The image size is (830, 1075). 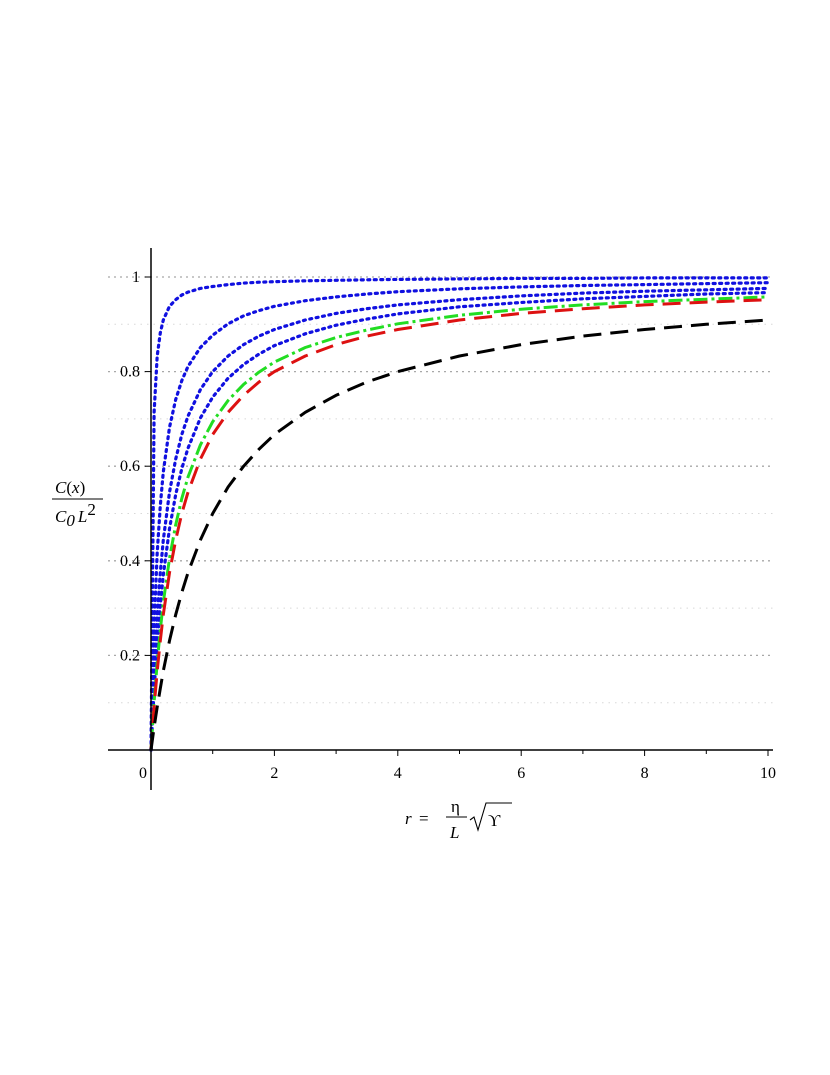 I want to click on ylabel-paren-open: (, so click(x=69, y=487).